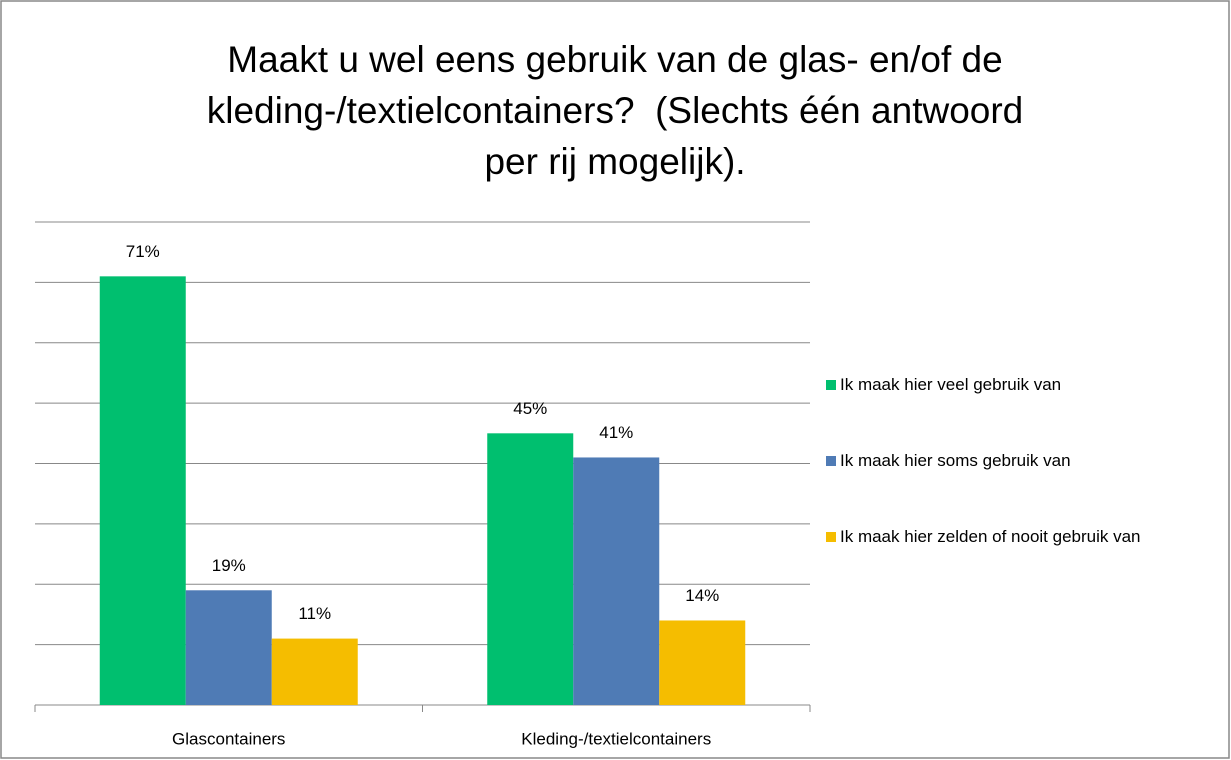 The height and width of the screenshot is (760, 1231). I want to click on data-label: 14%, so click(702, 595).